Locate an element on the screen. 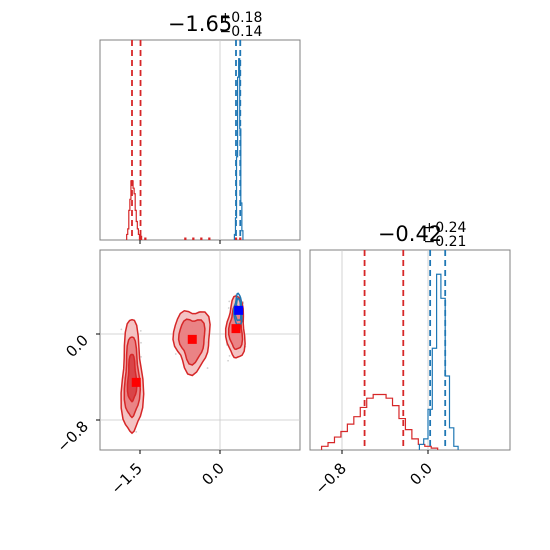 The image size is (550, 550). param2-title-plus: +0.24 is located at coordinates (445, 228).